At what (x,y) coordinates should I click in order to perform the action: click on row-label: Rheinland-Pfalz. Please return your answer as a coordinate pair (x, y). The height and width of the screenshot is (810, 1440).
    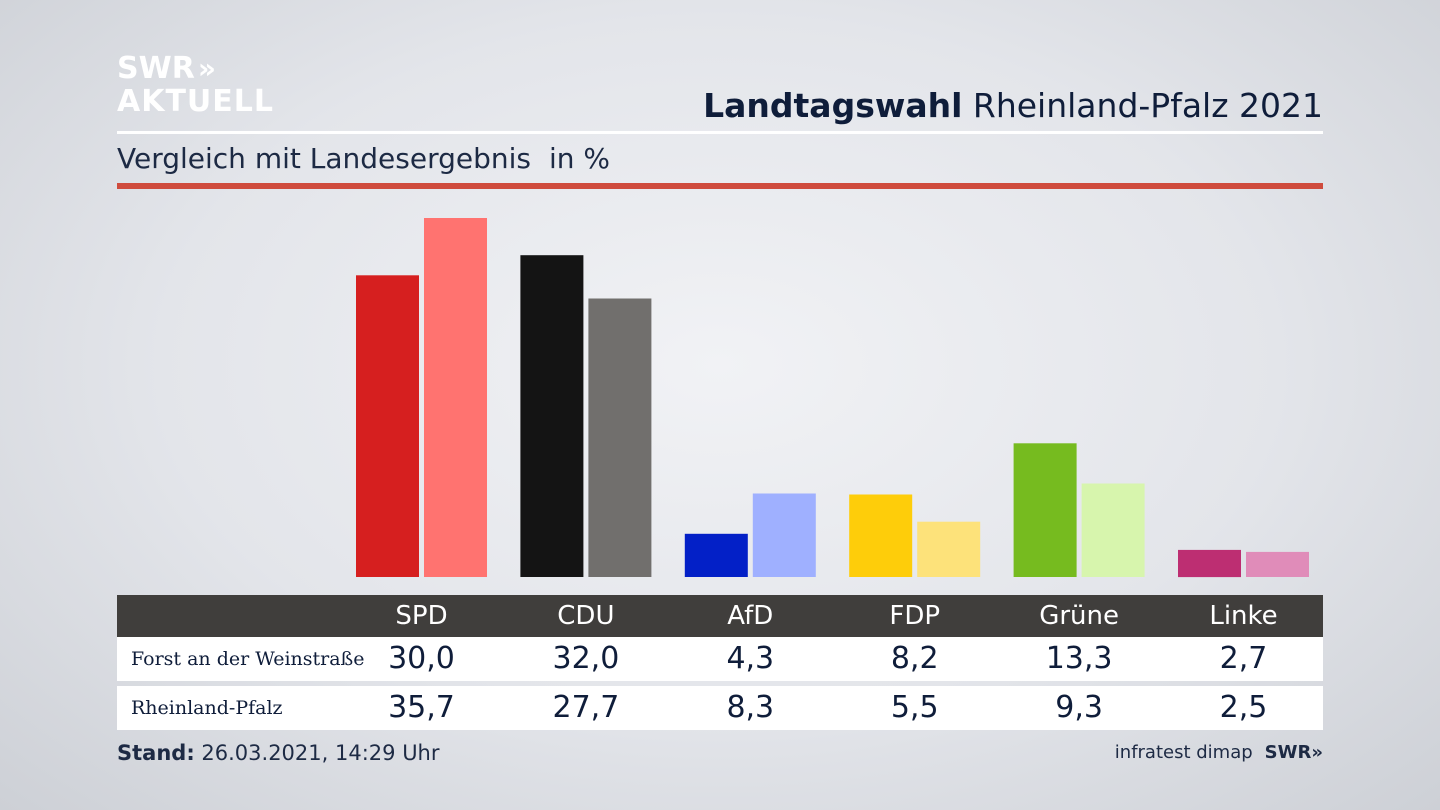
    Looking at the image, I should click on (207, 708).